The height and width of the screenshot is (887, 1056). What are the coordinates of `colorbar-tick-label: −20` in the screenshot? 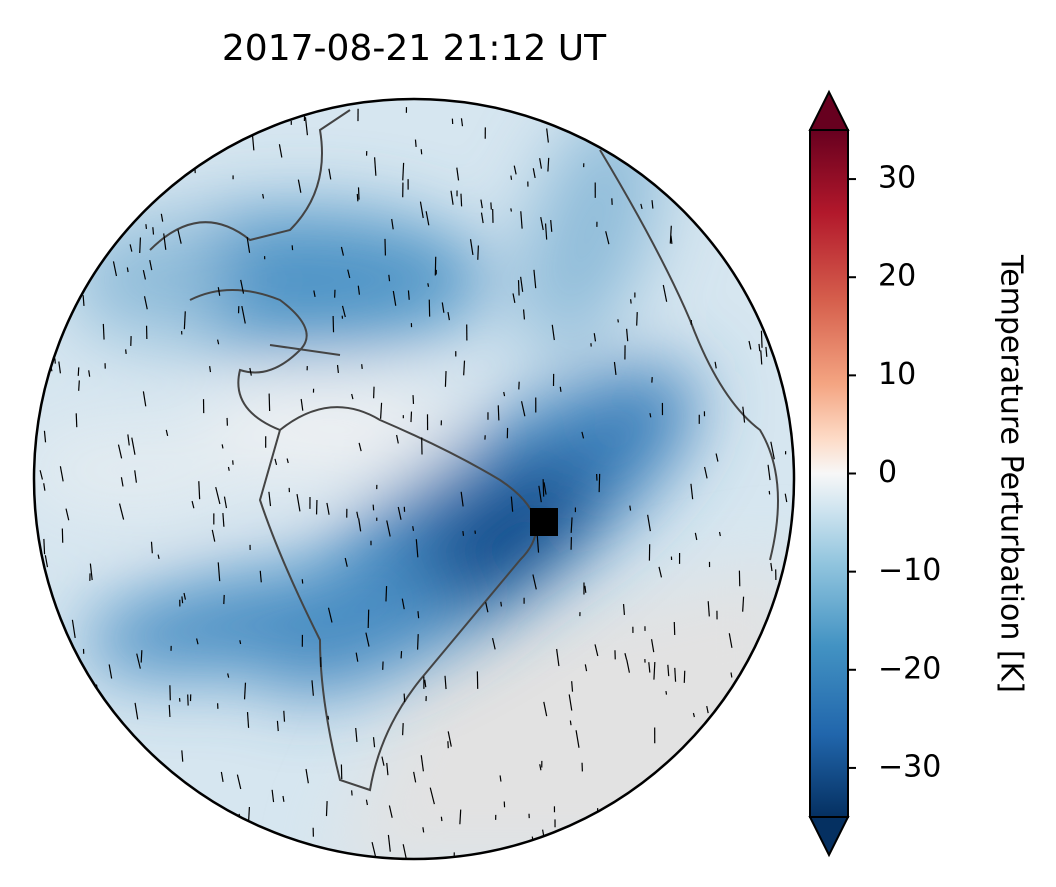 It's located at (909, 668).